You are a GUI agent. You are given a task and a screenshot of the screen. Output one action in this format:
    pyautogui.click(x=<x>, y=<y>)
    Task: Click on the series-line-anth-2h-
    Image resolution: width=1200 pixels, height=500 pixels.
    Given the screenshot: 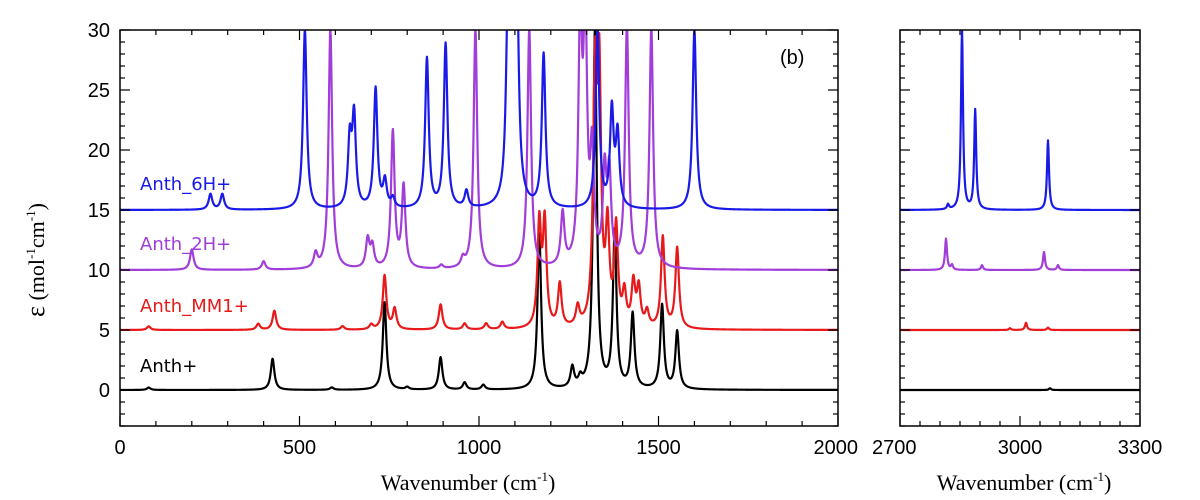 What is the action you would take?
    pyautogui.click(x=1020, y=254)
    